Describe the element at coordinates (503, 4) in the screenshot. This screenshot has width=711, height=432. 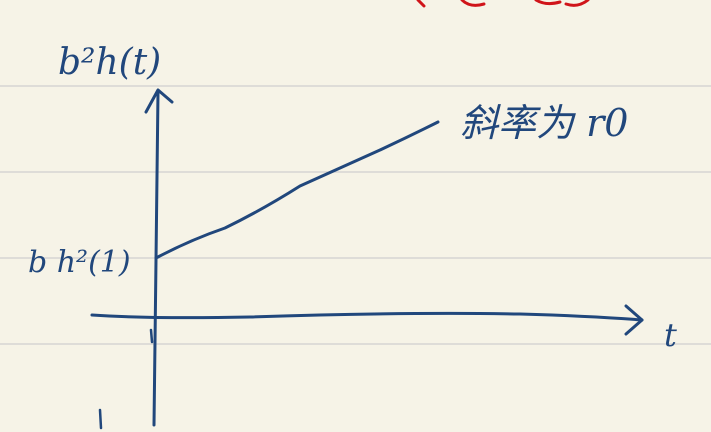
I see `red-scribble` at that location.